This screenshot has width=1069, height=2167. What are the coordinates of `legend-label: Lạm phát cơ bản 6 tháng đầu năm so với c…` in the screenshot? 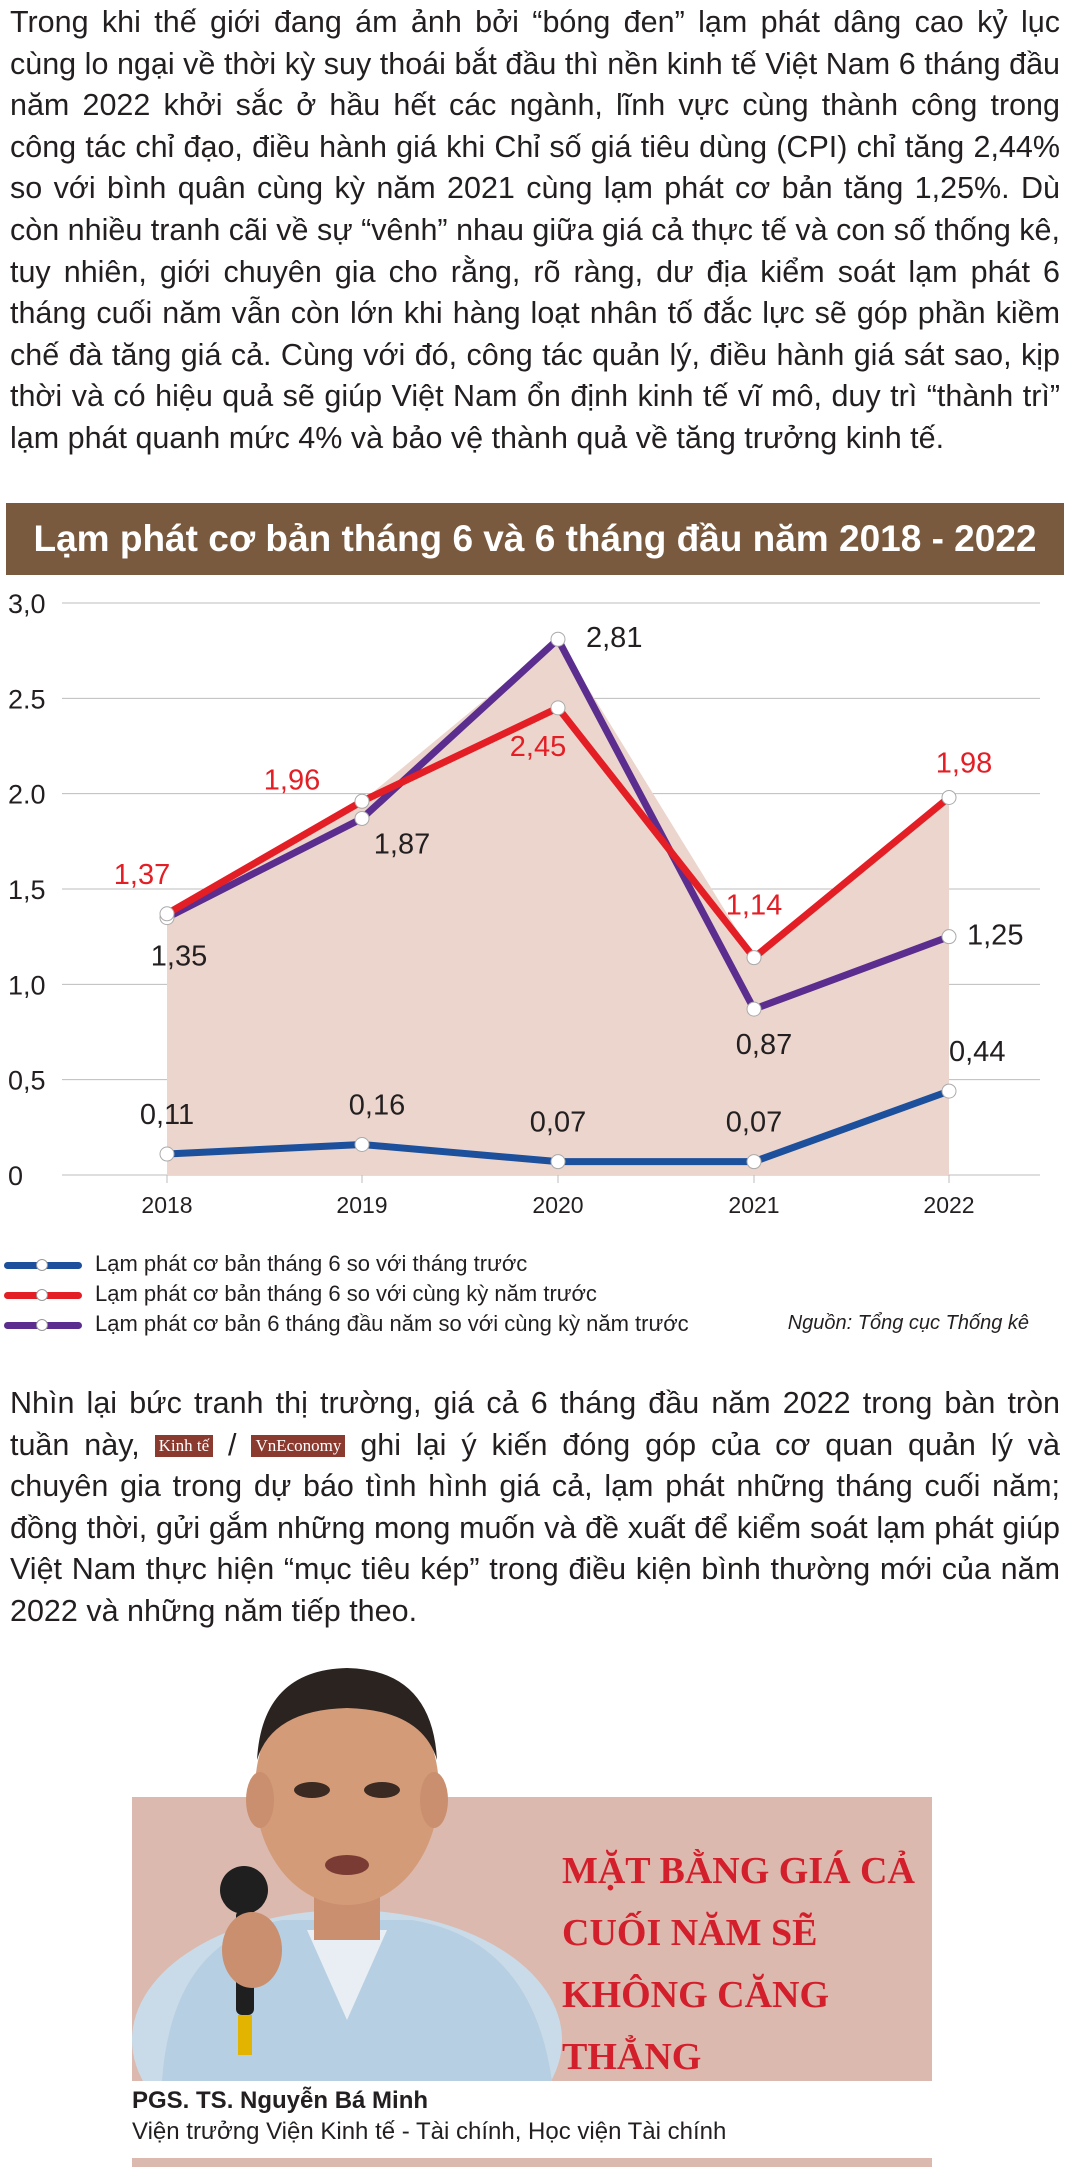 It's located at (392, 1323).